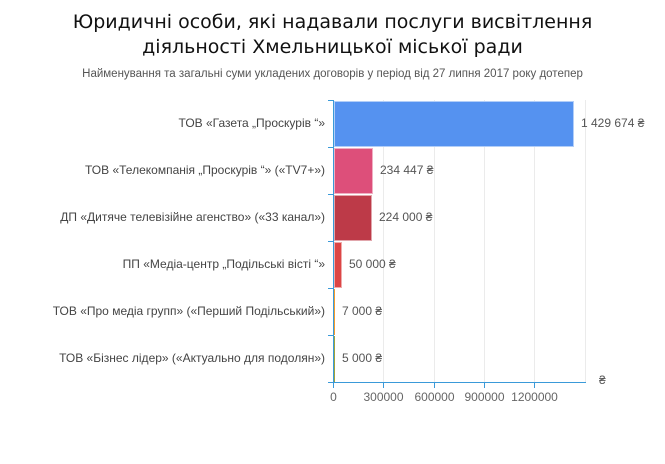 The image size is (665, 464). Describe the element at coordinates (602, 380) in the screenshot. I see `x-axis-unit-label: ₴` at that location.